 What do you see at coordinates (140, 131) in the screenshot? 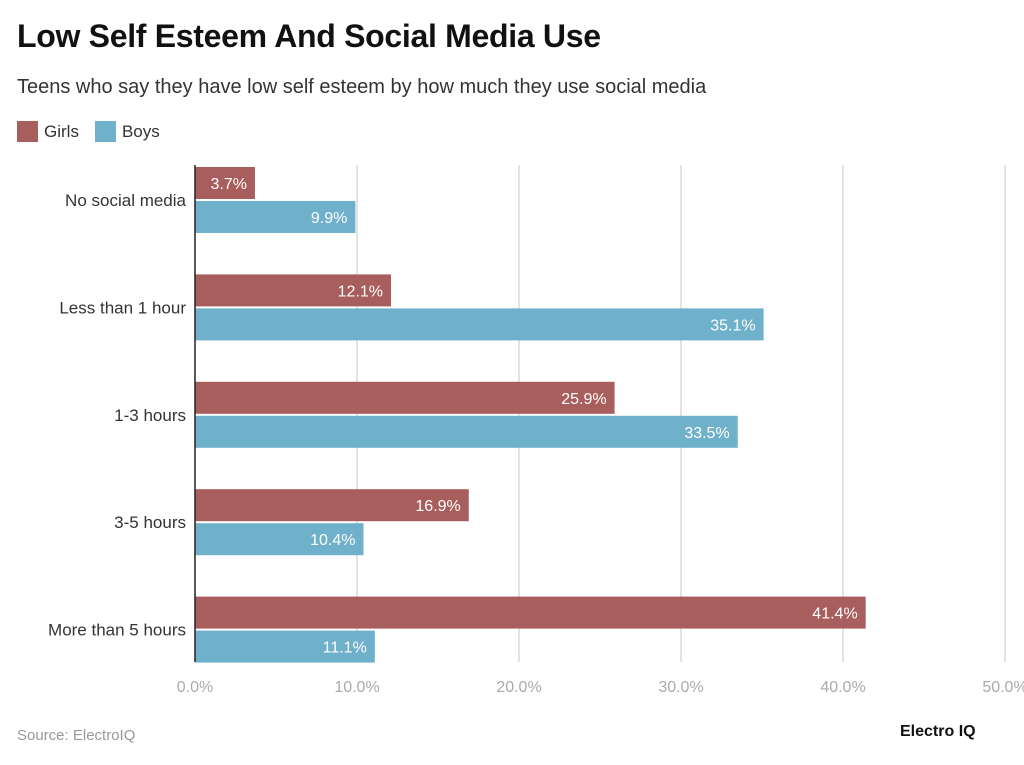
I see `legend-label-boys: Boys` at bounding box center [140, 131].